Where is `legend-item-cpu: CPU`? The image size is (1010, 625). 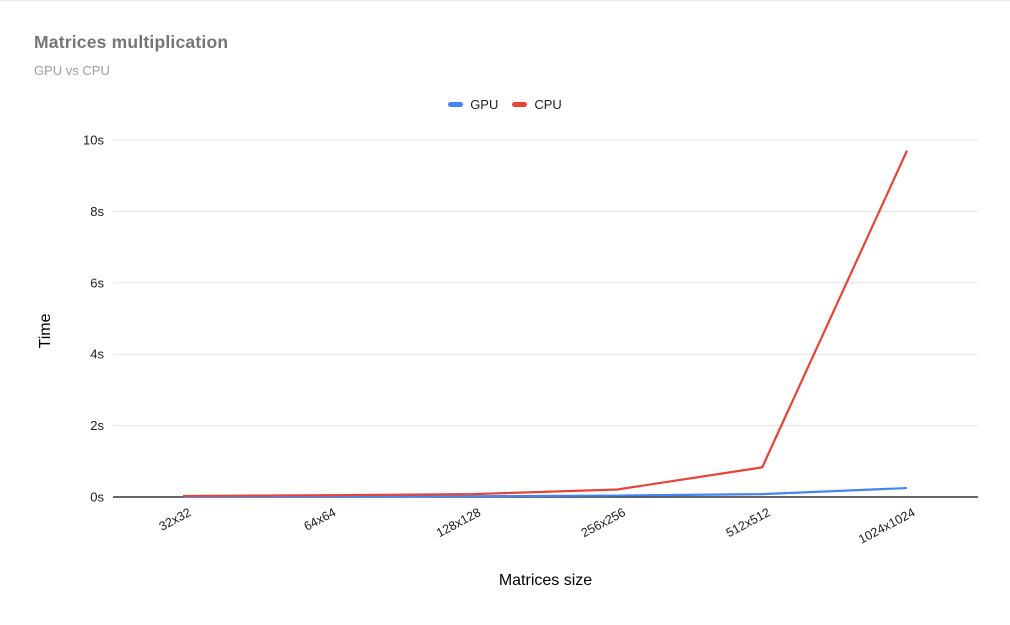
legend-item-cpu: CPU is located at coordinates (537, 104).